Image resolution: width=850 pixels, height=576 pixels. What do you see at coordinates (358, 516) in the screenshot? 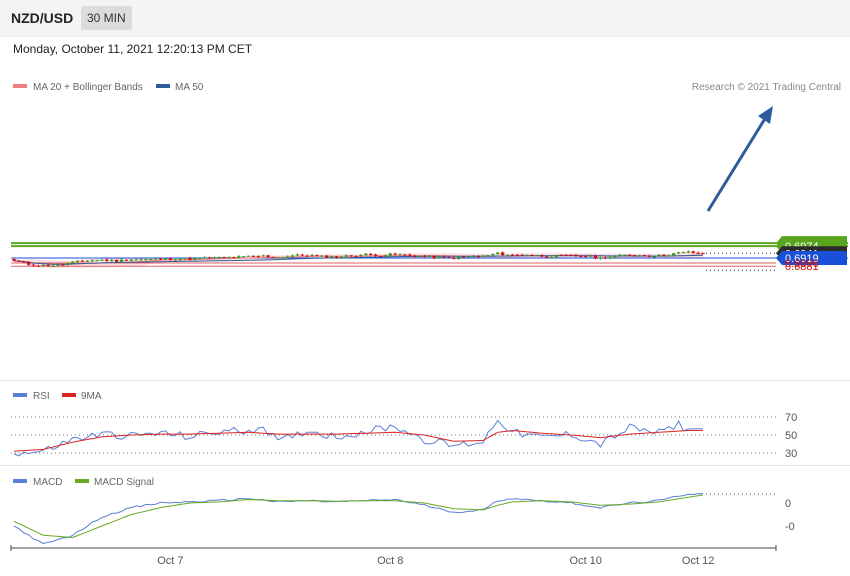
I see `macd-signal-line` at bounding box center [358, 516].